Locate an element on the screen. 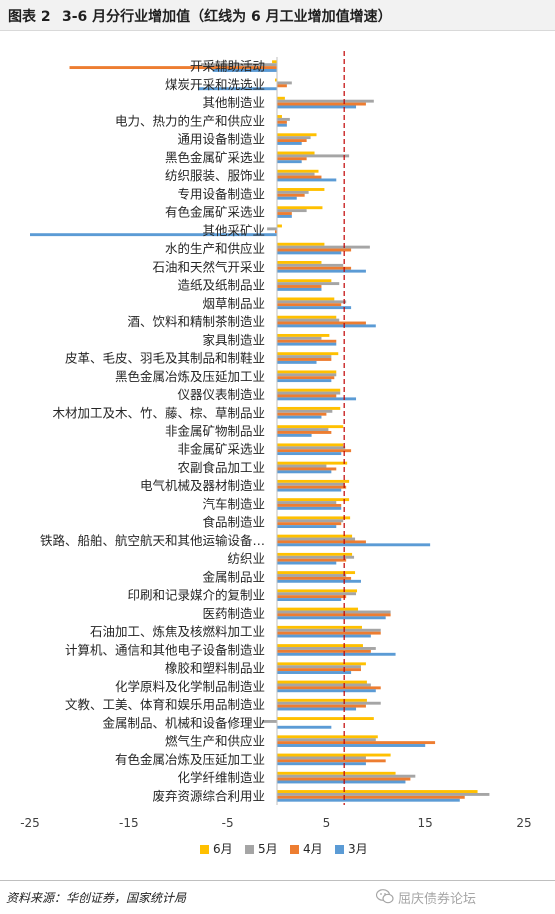  legend-swatch-6月 is located at coordinates (204, 849).